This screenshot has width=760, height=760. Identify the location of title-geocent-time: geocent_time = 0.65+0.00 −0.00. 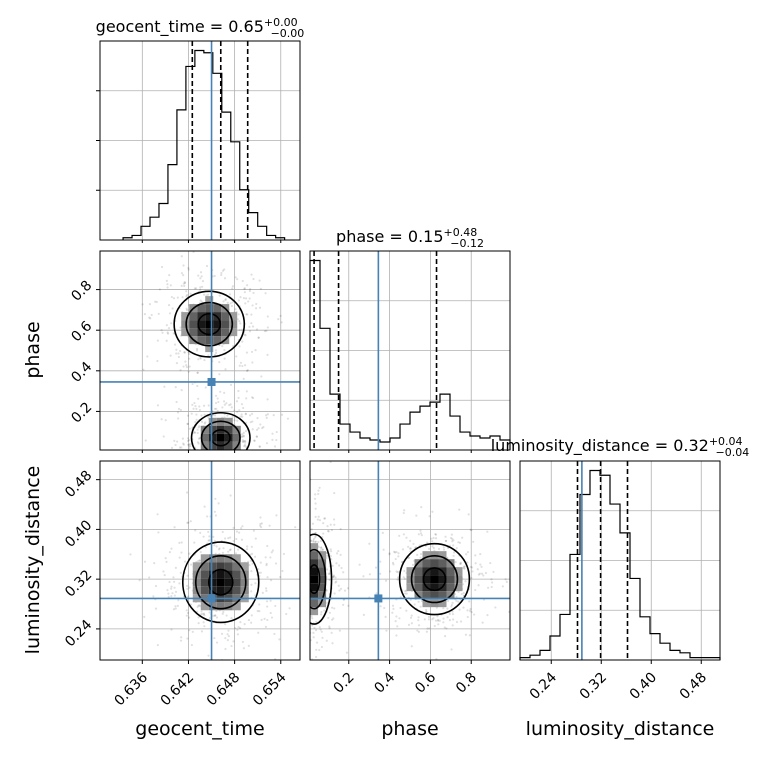
(200, 28).